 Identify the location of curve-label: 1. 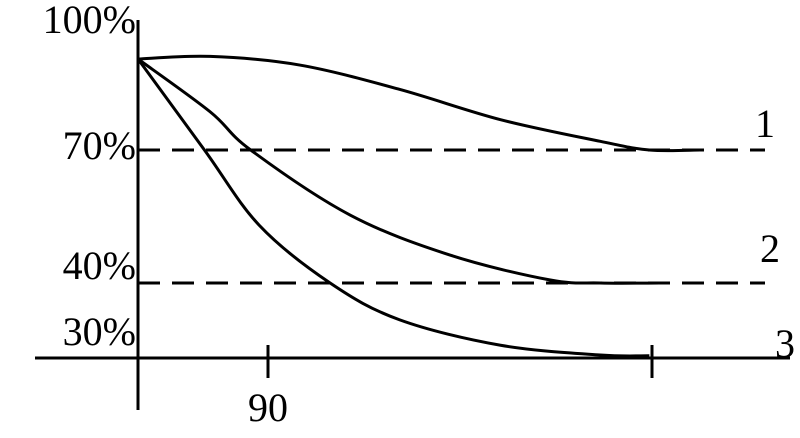
(765, 123).